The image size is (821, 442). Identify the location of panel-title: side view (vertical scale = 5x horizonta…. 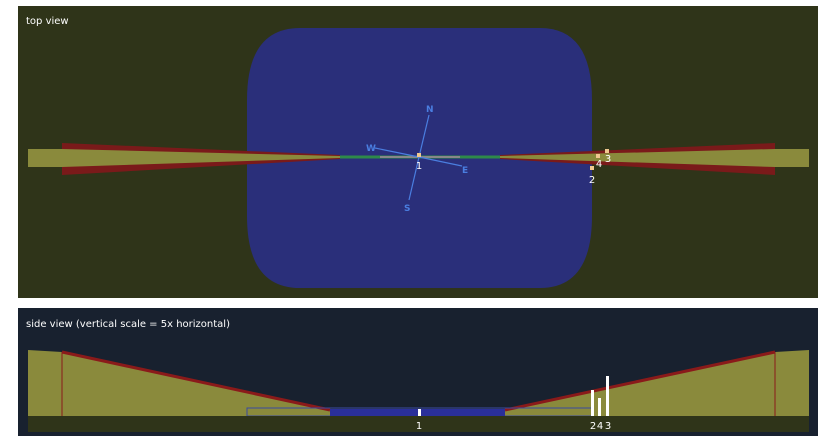
(128, 324).